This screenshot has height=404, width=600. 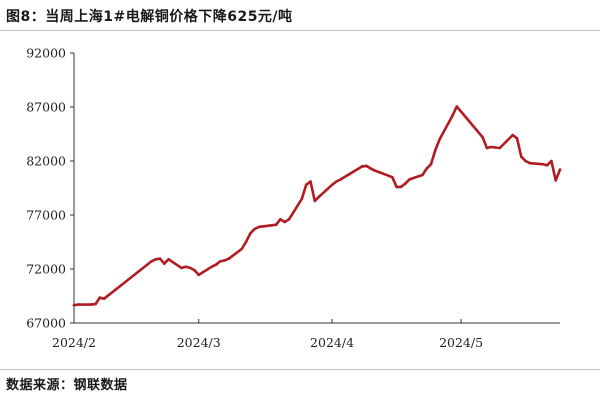 What do you see at coordinates (46, 107) in the screenshot?
I see `y-tick-label: 87000` at bounding box center [46, 107].